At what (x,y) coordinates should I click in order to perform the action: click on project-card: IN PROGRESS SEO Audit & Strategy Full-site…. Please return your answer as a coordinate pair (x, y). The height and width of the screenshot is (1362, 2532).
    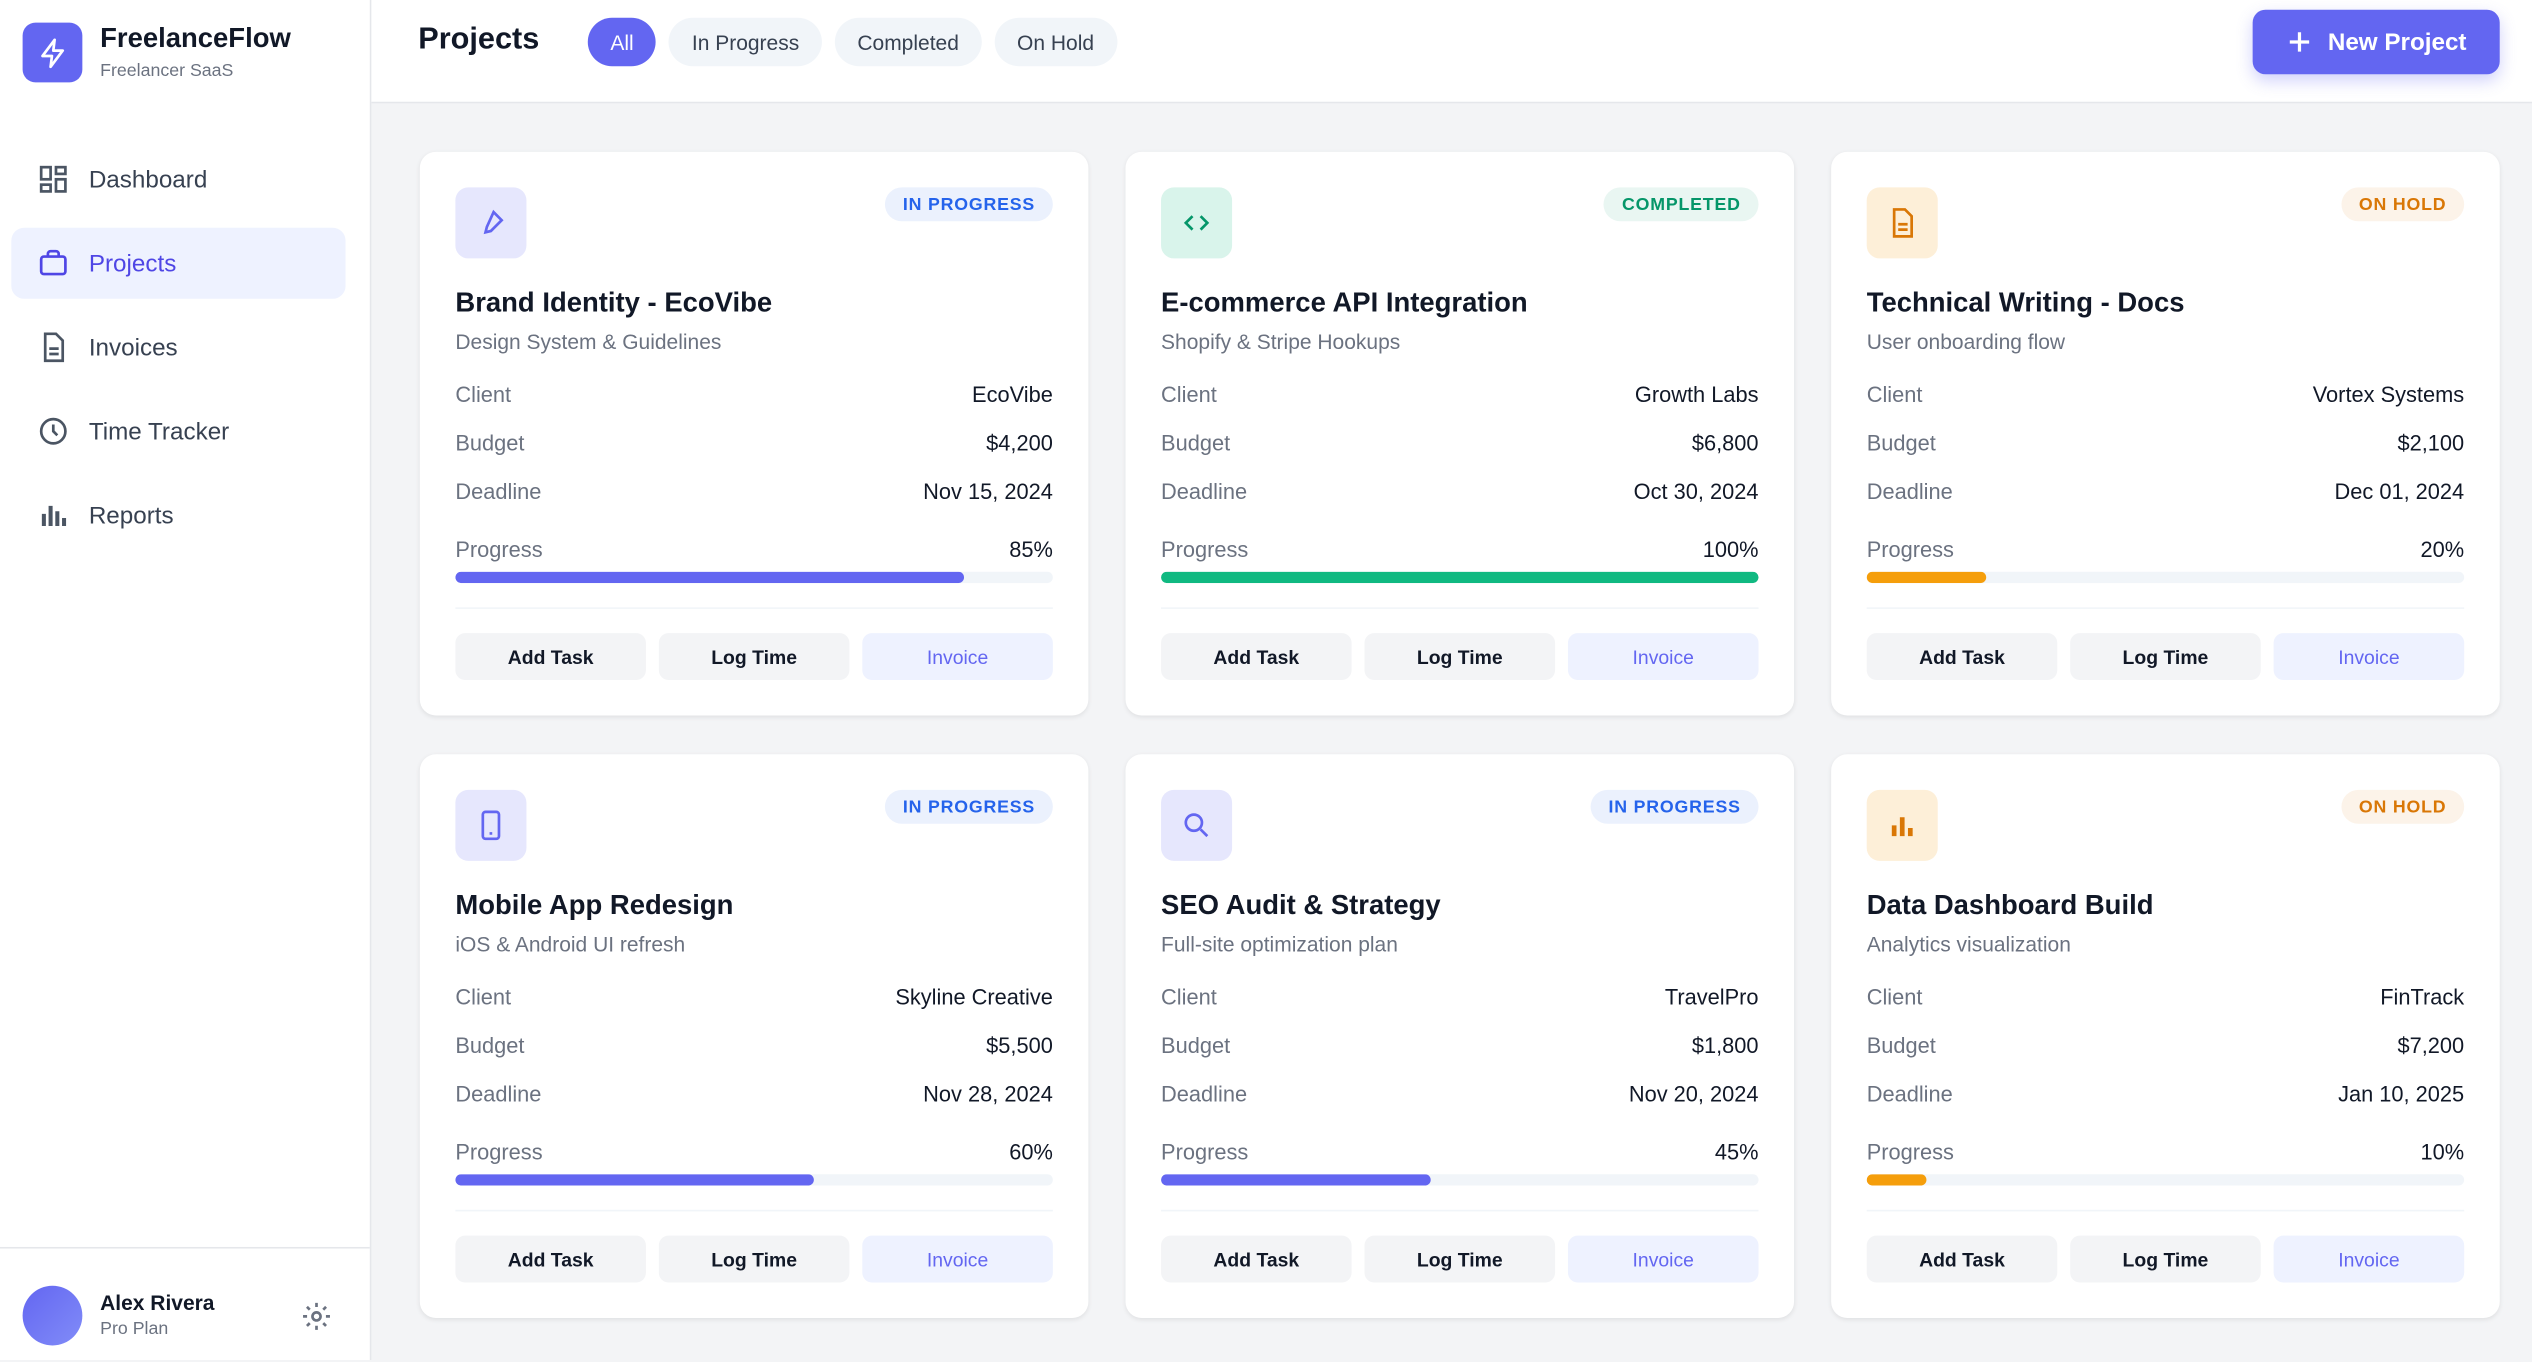
    Looking at the image, I should click on (1460, 1036).